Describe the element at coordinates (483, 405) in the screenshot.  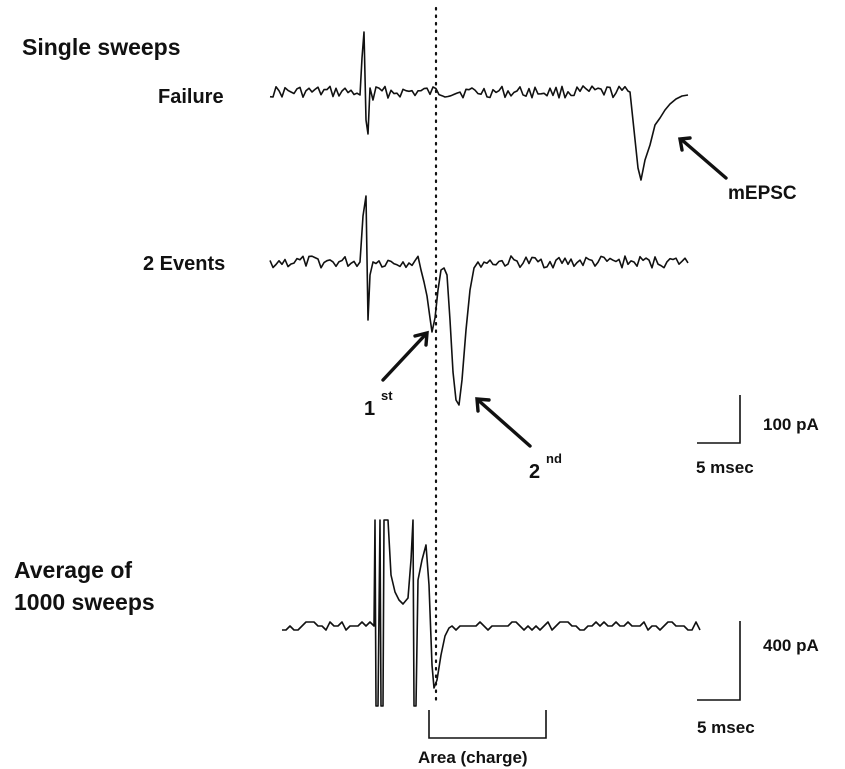
I see `second-event-arrow-head` at that location.